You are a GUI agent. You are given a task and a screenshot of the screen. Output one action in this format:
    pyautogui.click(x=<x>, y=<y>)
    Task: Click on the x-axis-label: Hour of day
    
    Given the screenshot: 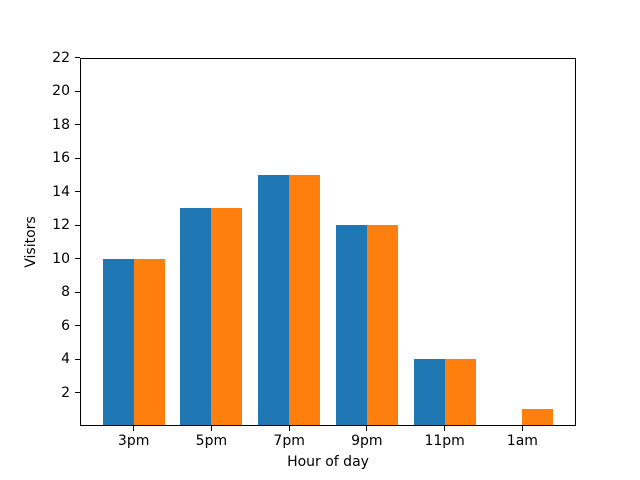 What is the action you would take?
    pyautogui.click(x=328, y=462)
    